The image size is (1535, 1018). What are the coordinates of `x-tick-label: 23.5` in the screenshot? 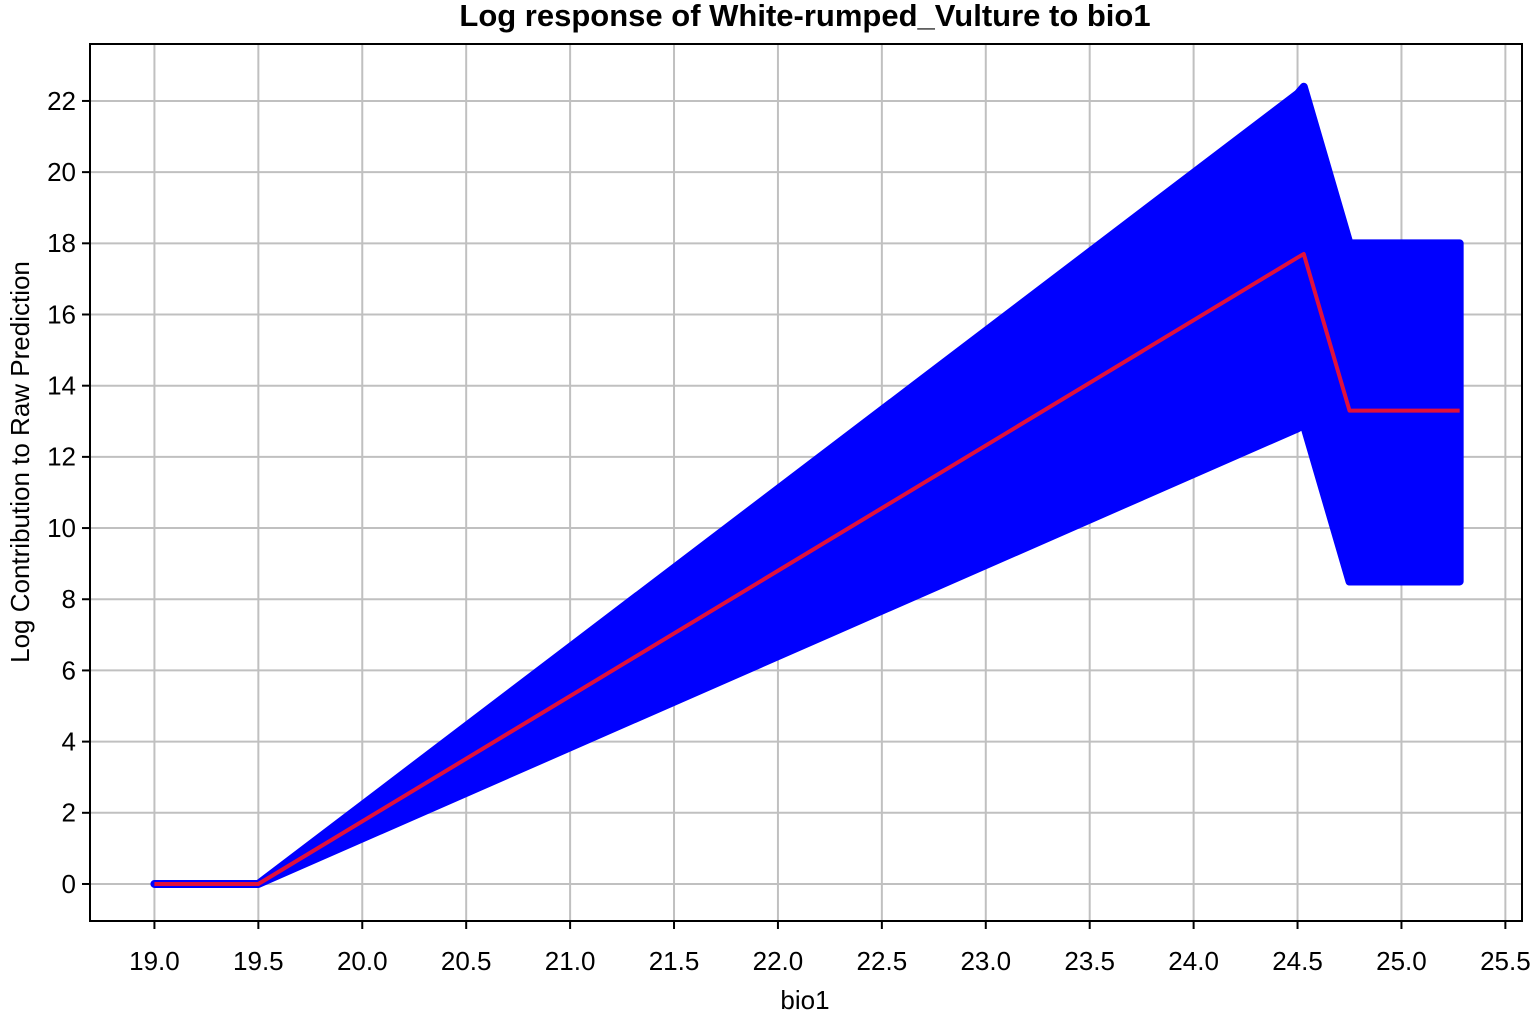 It's located at (1089, 961).